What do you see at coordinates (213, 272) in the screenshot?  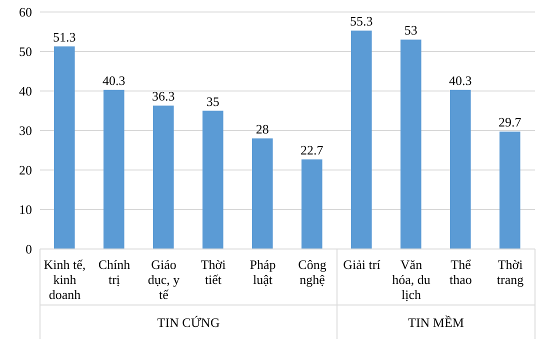 I see `x-tick-label: Thời tiết` at bounding box center [213, 272].